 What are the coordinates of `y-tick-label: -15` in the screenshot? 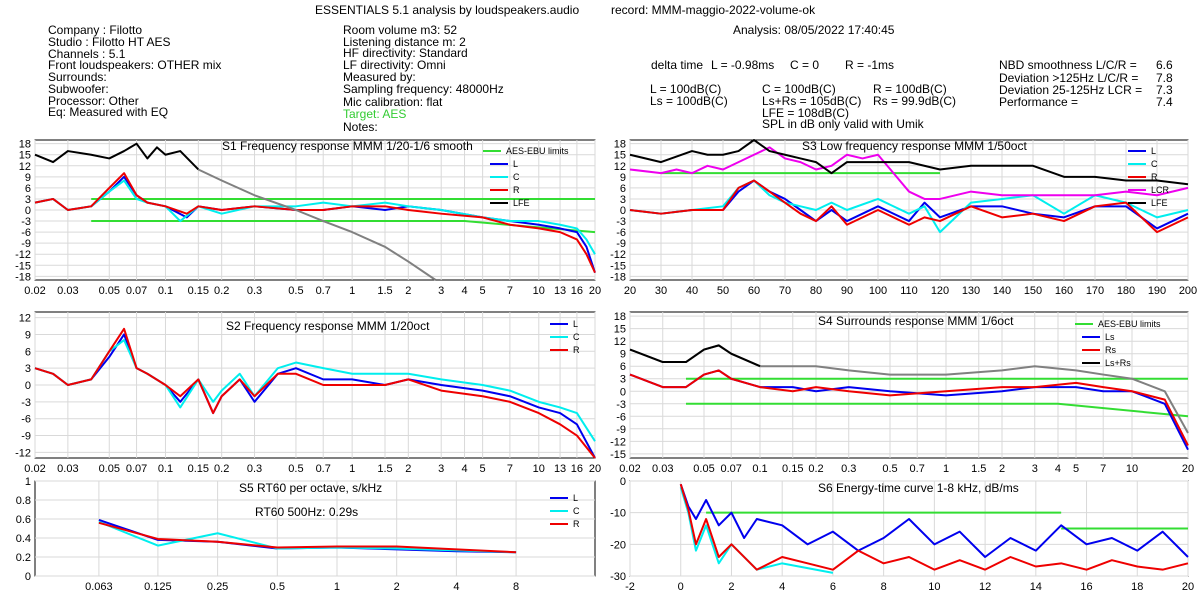 It's located at (618, 266).